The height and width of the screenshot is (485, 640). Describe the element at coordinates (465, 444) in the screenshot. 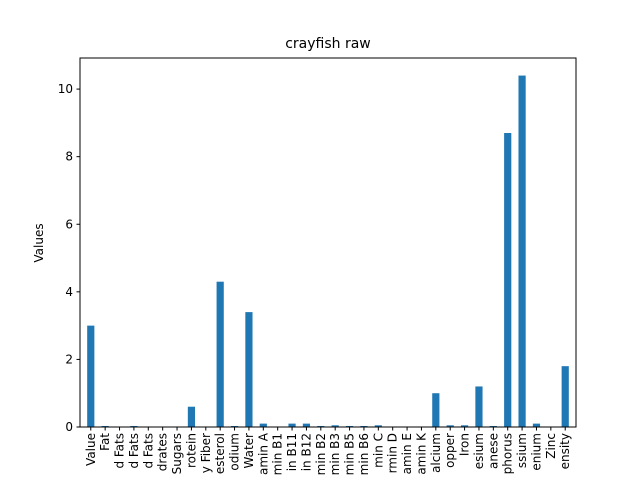

I see `x-tick-label-26: Iron` at that location.